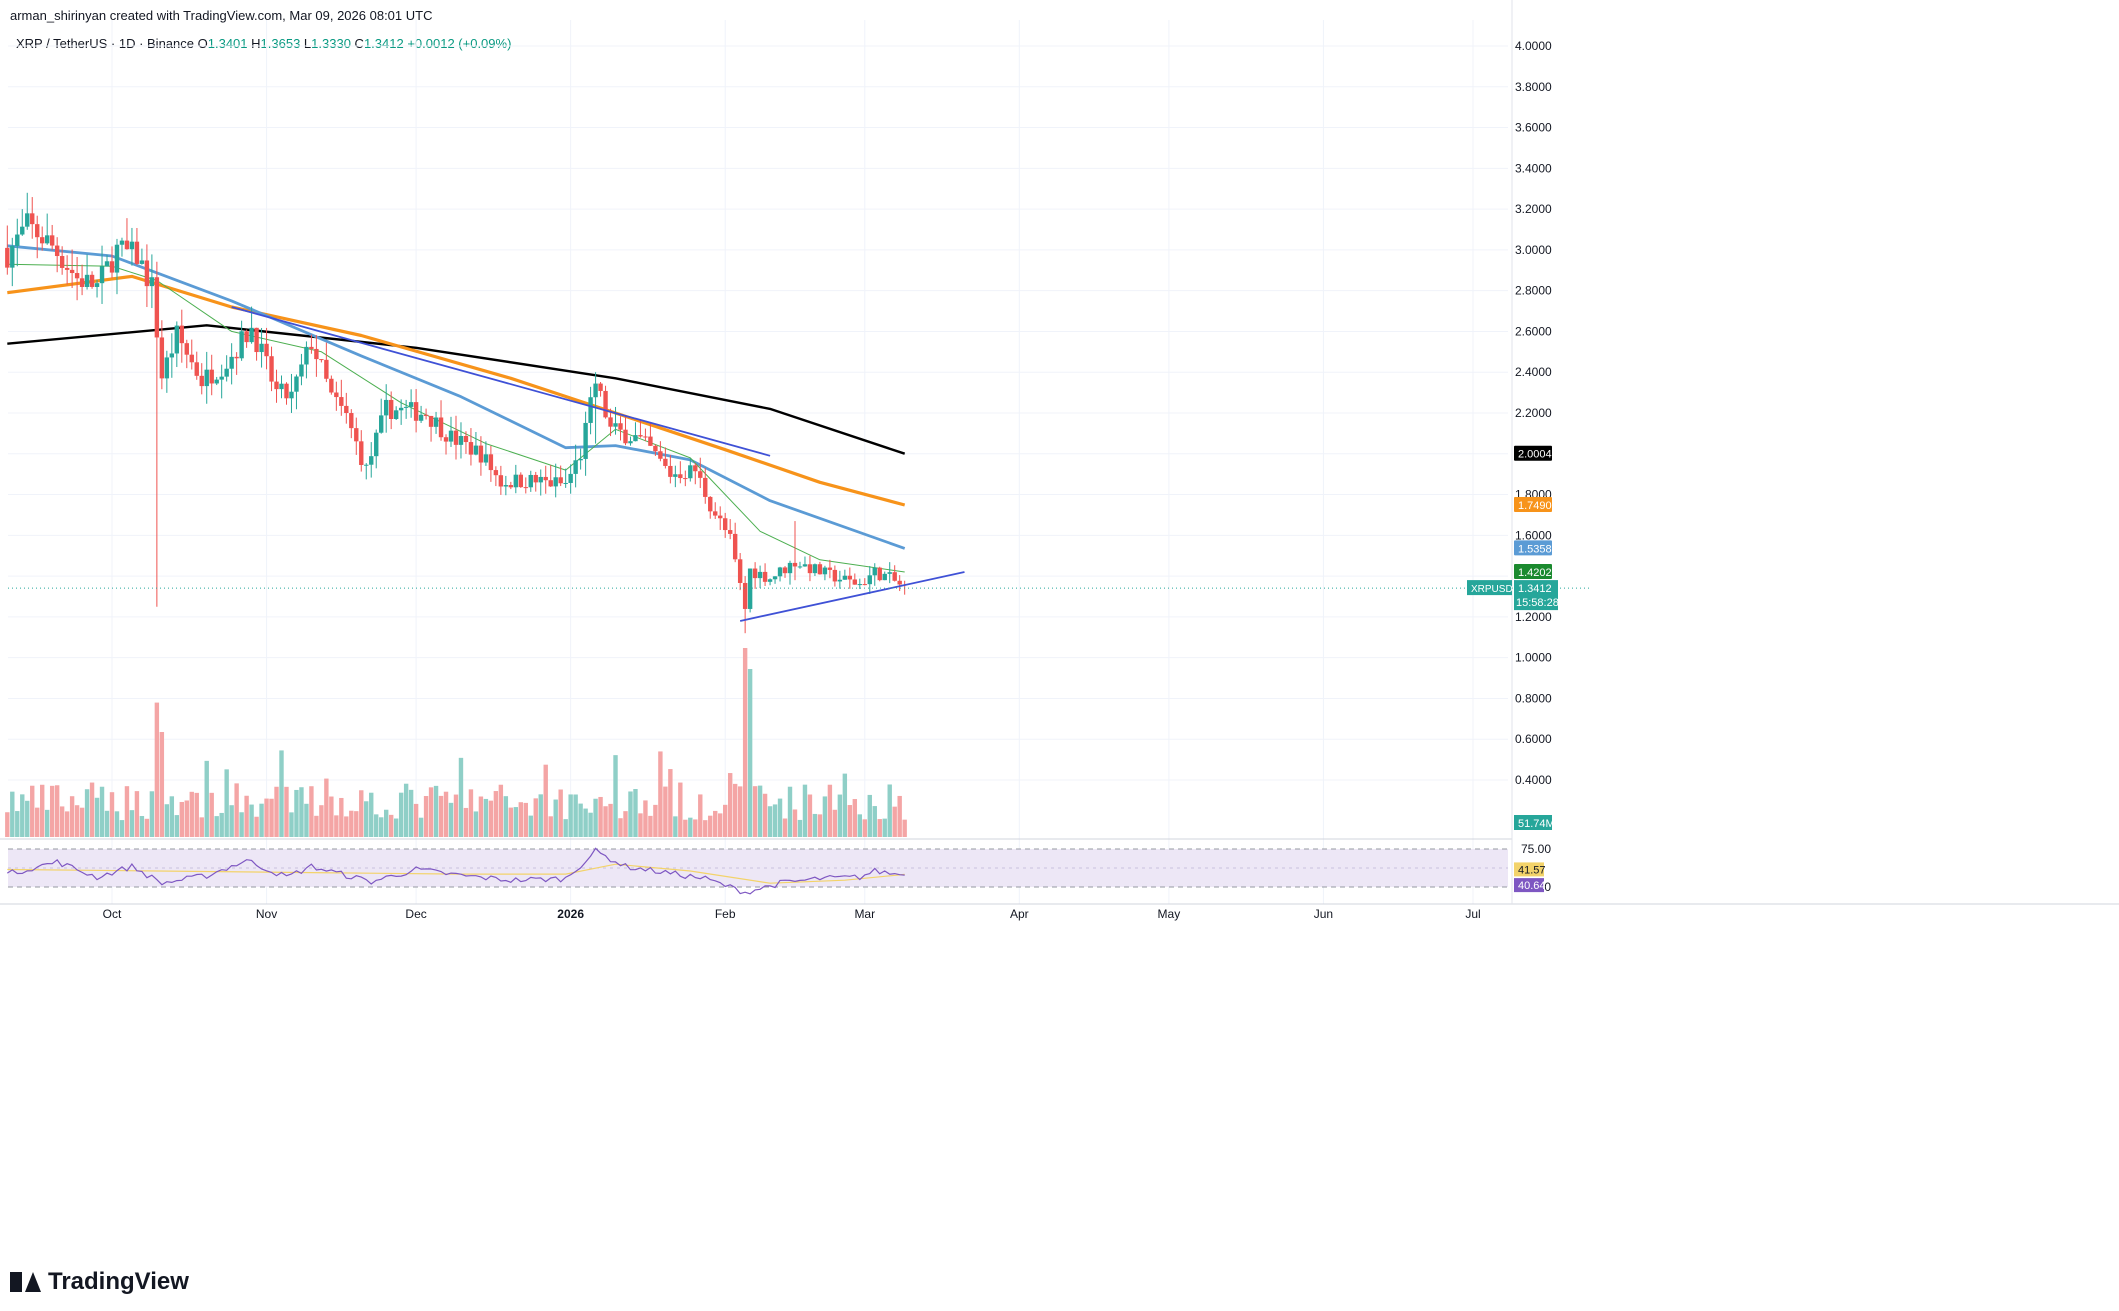  Describe the element at coordinates (1533, 504) in the screenshot. I see `ma-price-tag: 1.7490` at that location.